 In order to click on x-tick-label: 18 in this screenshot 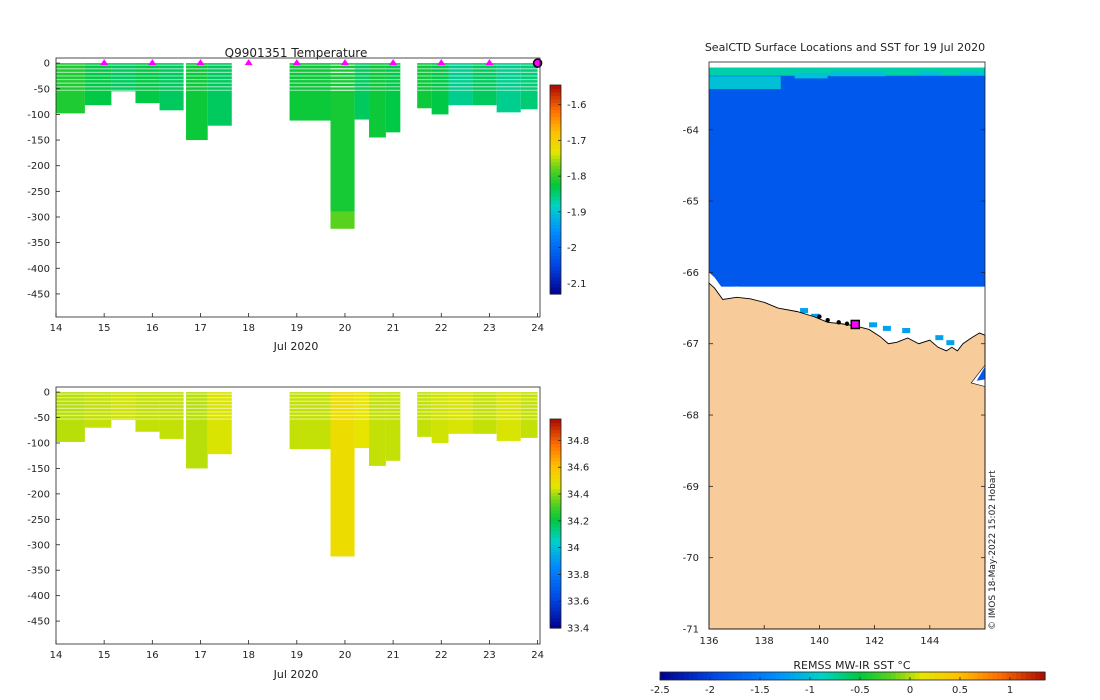, I will do `click(248, 655)`.